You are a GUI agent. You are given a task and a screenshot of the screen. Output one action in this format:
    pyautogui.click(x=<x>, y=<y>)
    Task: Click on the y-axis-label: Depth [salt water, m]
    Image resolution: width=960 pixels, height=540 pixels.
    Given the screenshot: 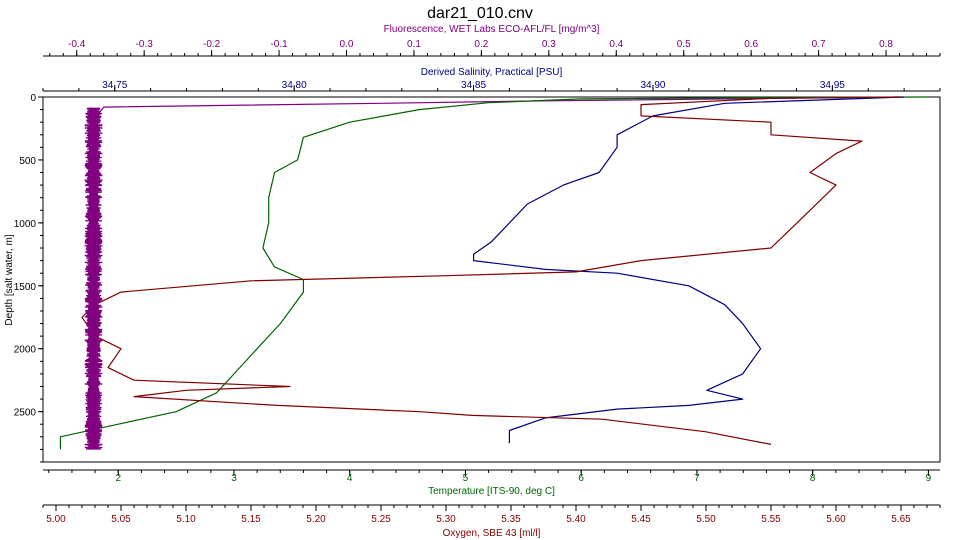 What is the action you would take?
    pyautogui.click(x=9, y=279)
    